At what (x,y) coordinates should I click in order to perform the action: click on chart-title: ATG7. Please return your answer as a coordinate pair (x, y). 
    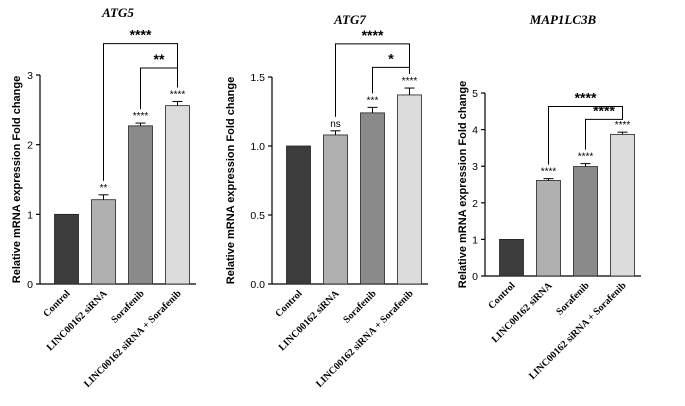
    Looking at the image, I should click on (349, 19).